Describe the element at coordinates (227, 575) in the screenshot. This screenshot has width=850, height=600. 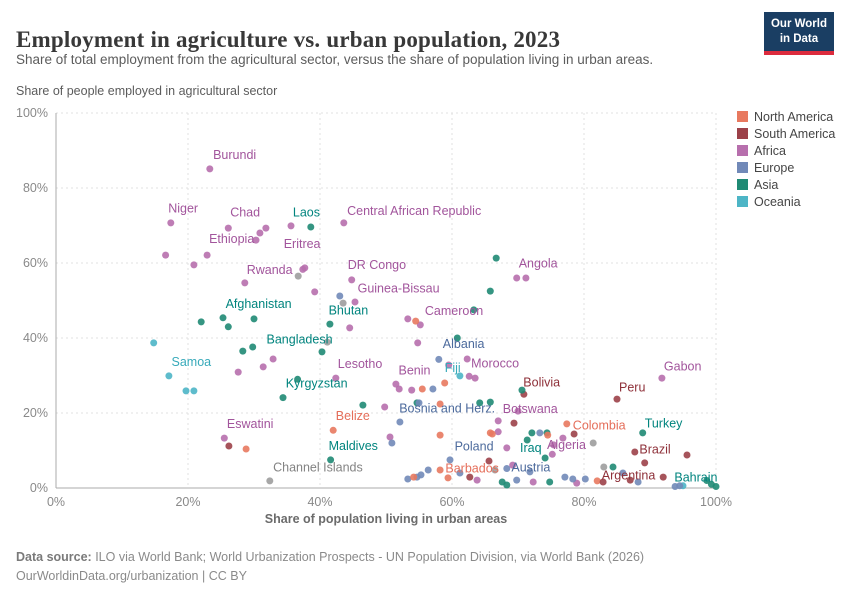
I see `license-link: CC BY` at that location.